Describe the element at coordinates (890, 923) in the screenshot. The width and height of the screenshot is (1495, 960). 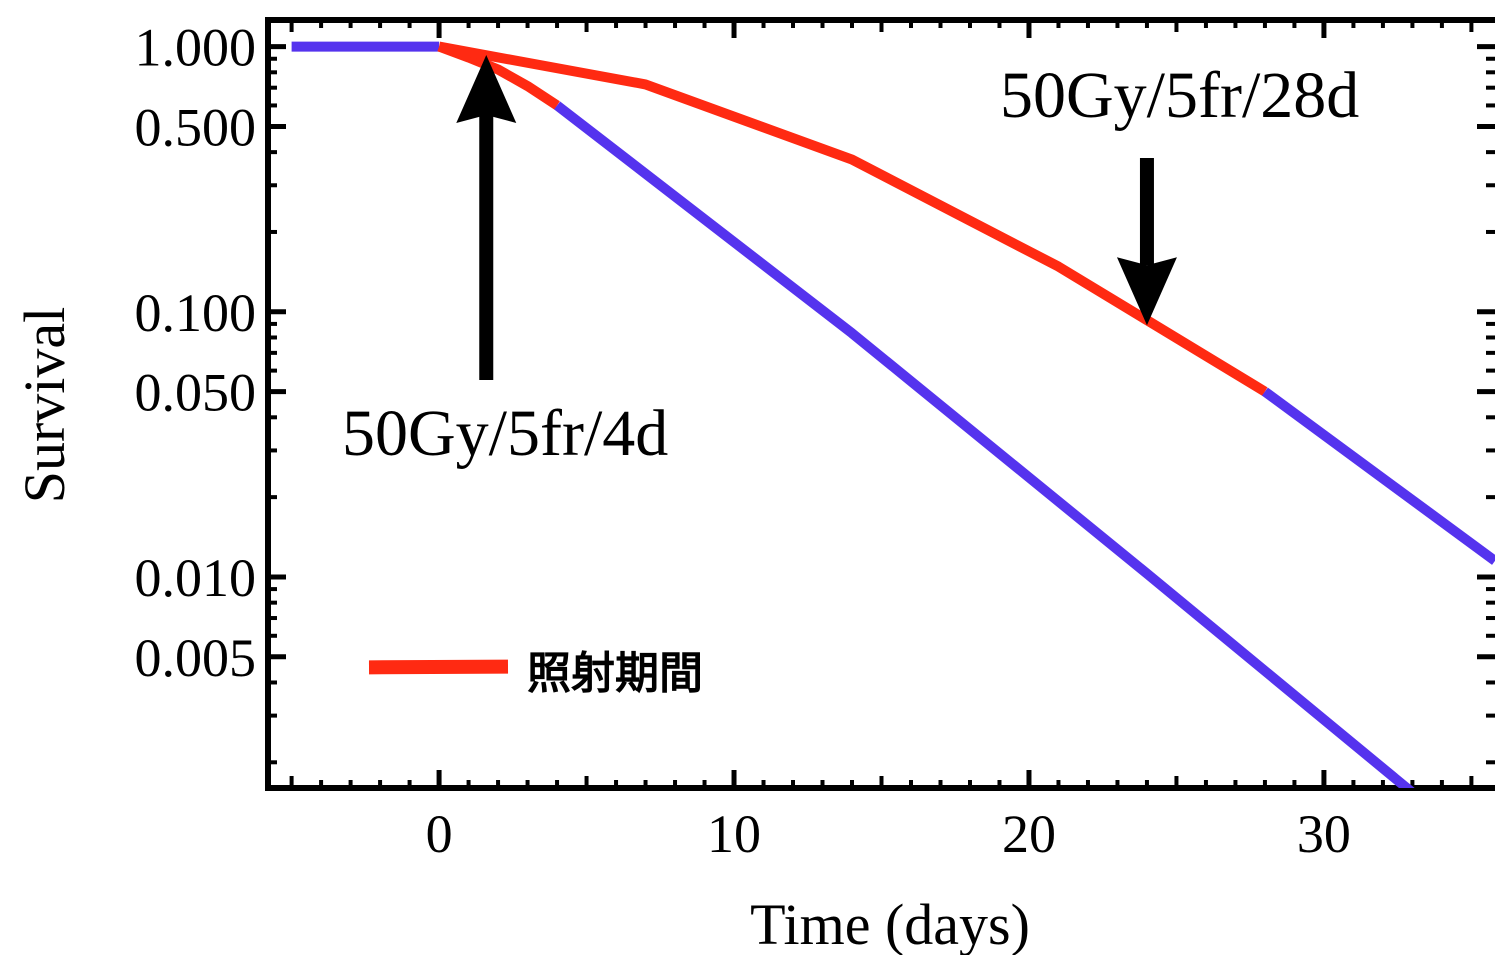
I see `x-axis-title: Time (days)` at that location.